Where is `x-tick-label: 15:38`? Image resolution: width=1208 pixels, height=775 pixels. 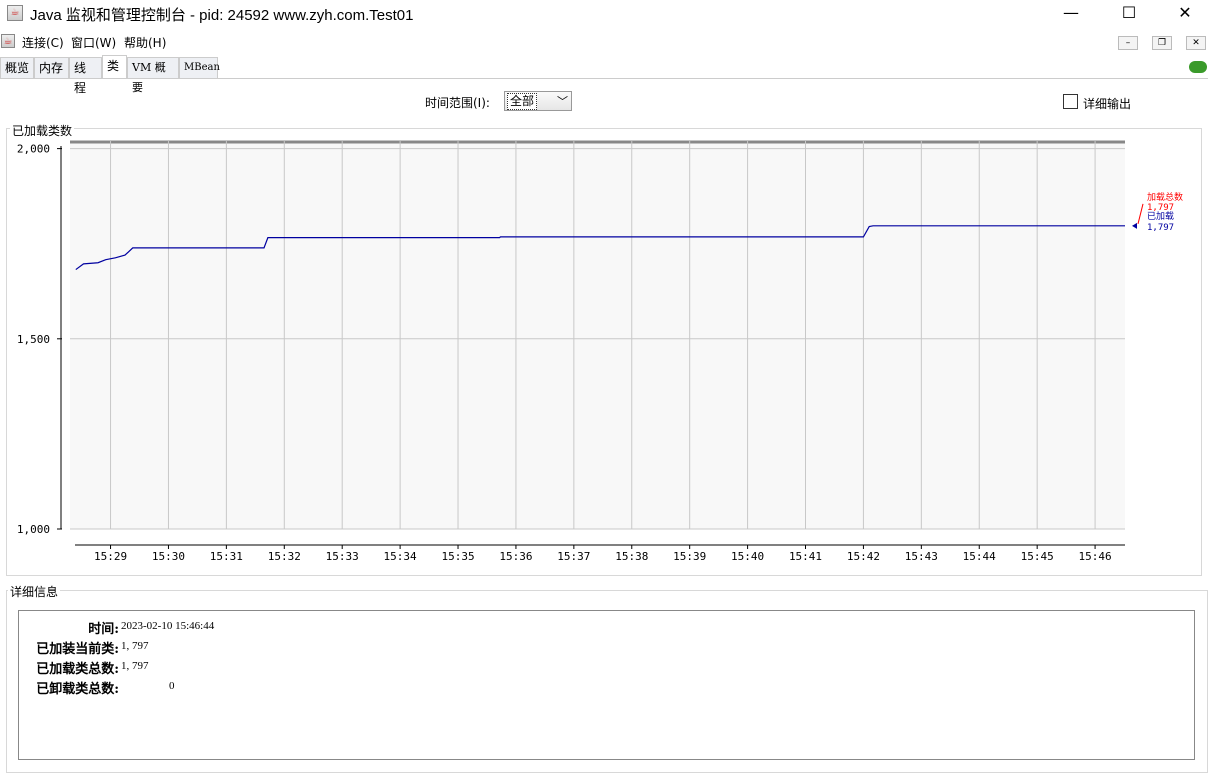
x-tick-label: 15:38 is located at coordinates (631, 556).